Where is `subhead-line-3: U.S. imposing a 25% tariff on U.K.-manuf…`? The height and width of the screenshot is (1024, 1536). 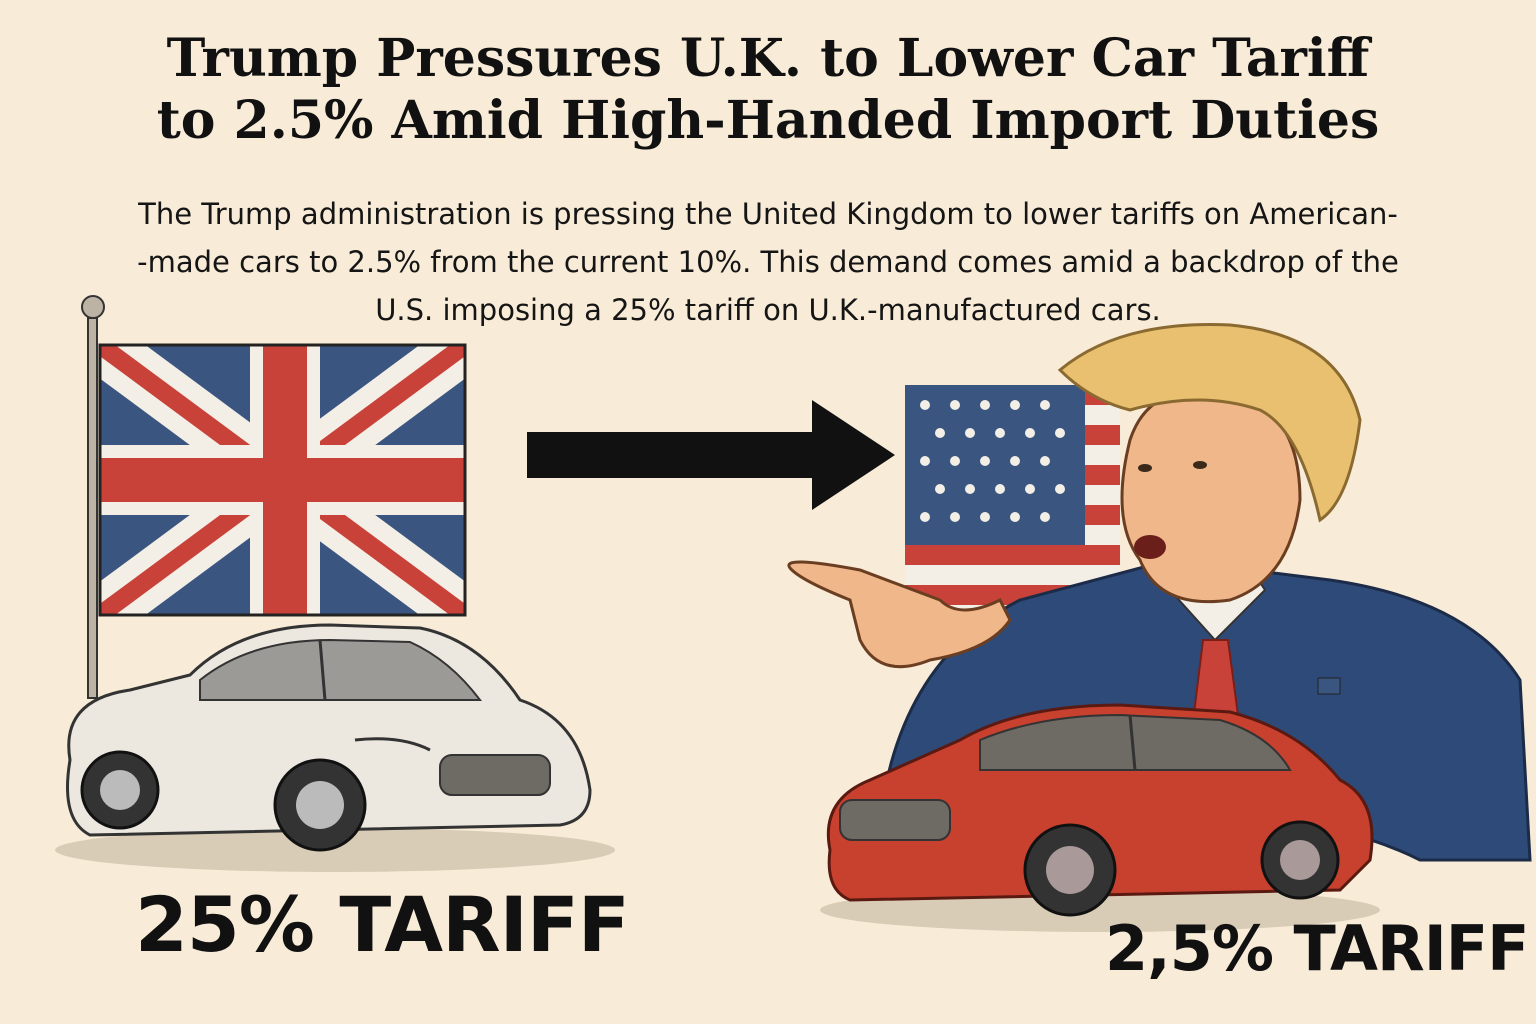 subhead-line-3: U.S. imposing a 25% tariff on U.K.-manuf… is located at coordinates (768, 310).